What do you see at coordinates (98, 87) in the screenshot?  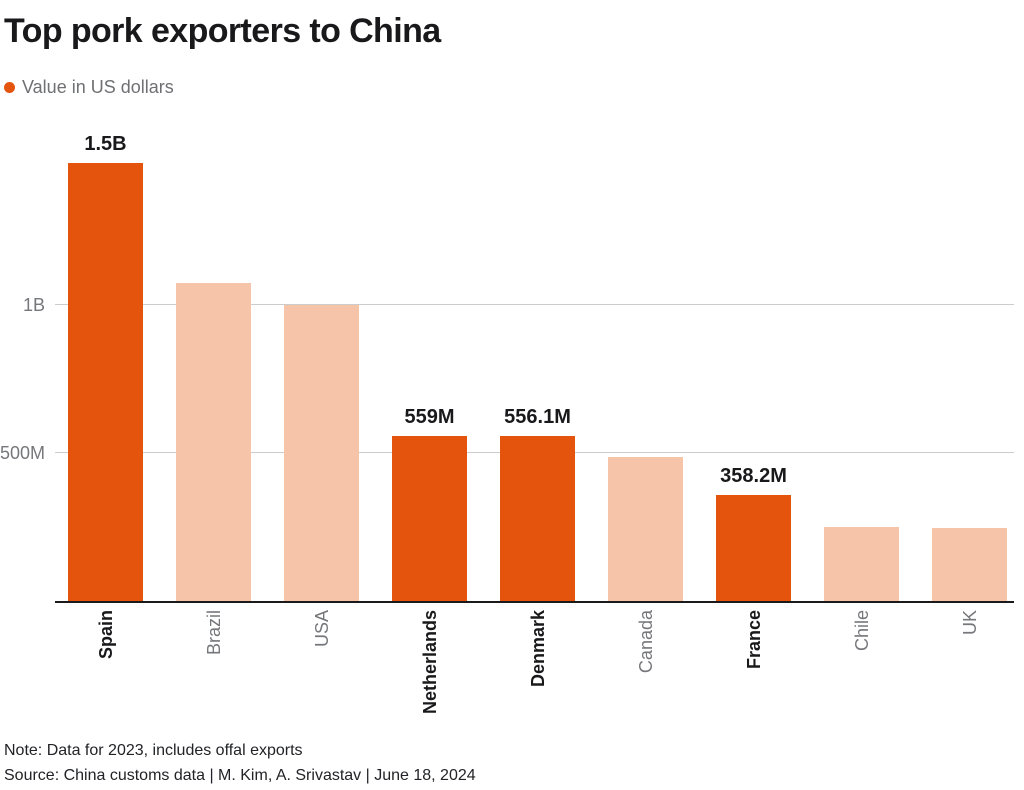 I see `legend-label: Value in US dollars` at bounding box center [98, 87].